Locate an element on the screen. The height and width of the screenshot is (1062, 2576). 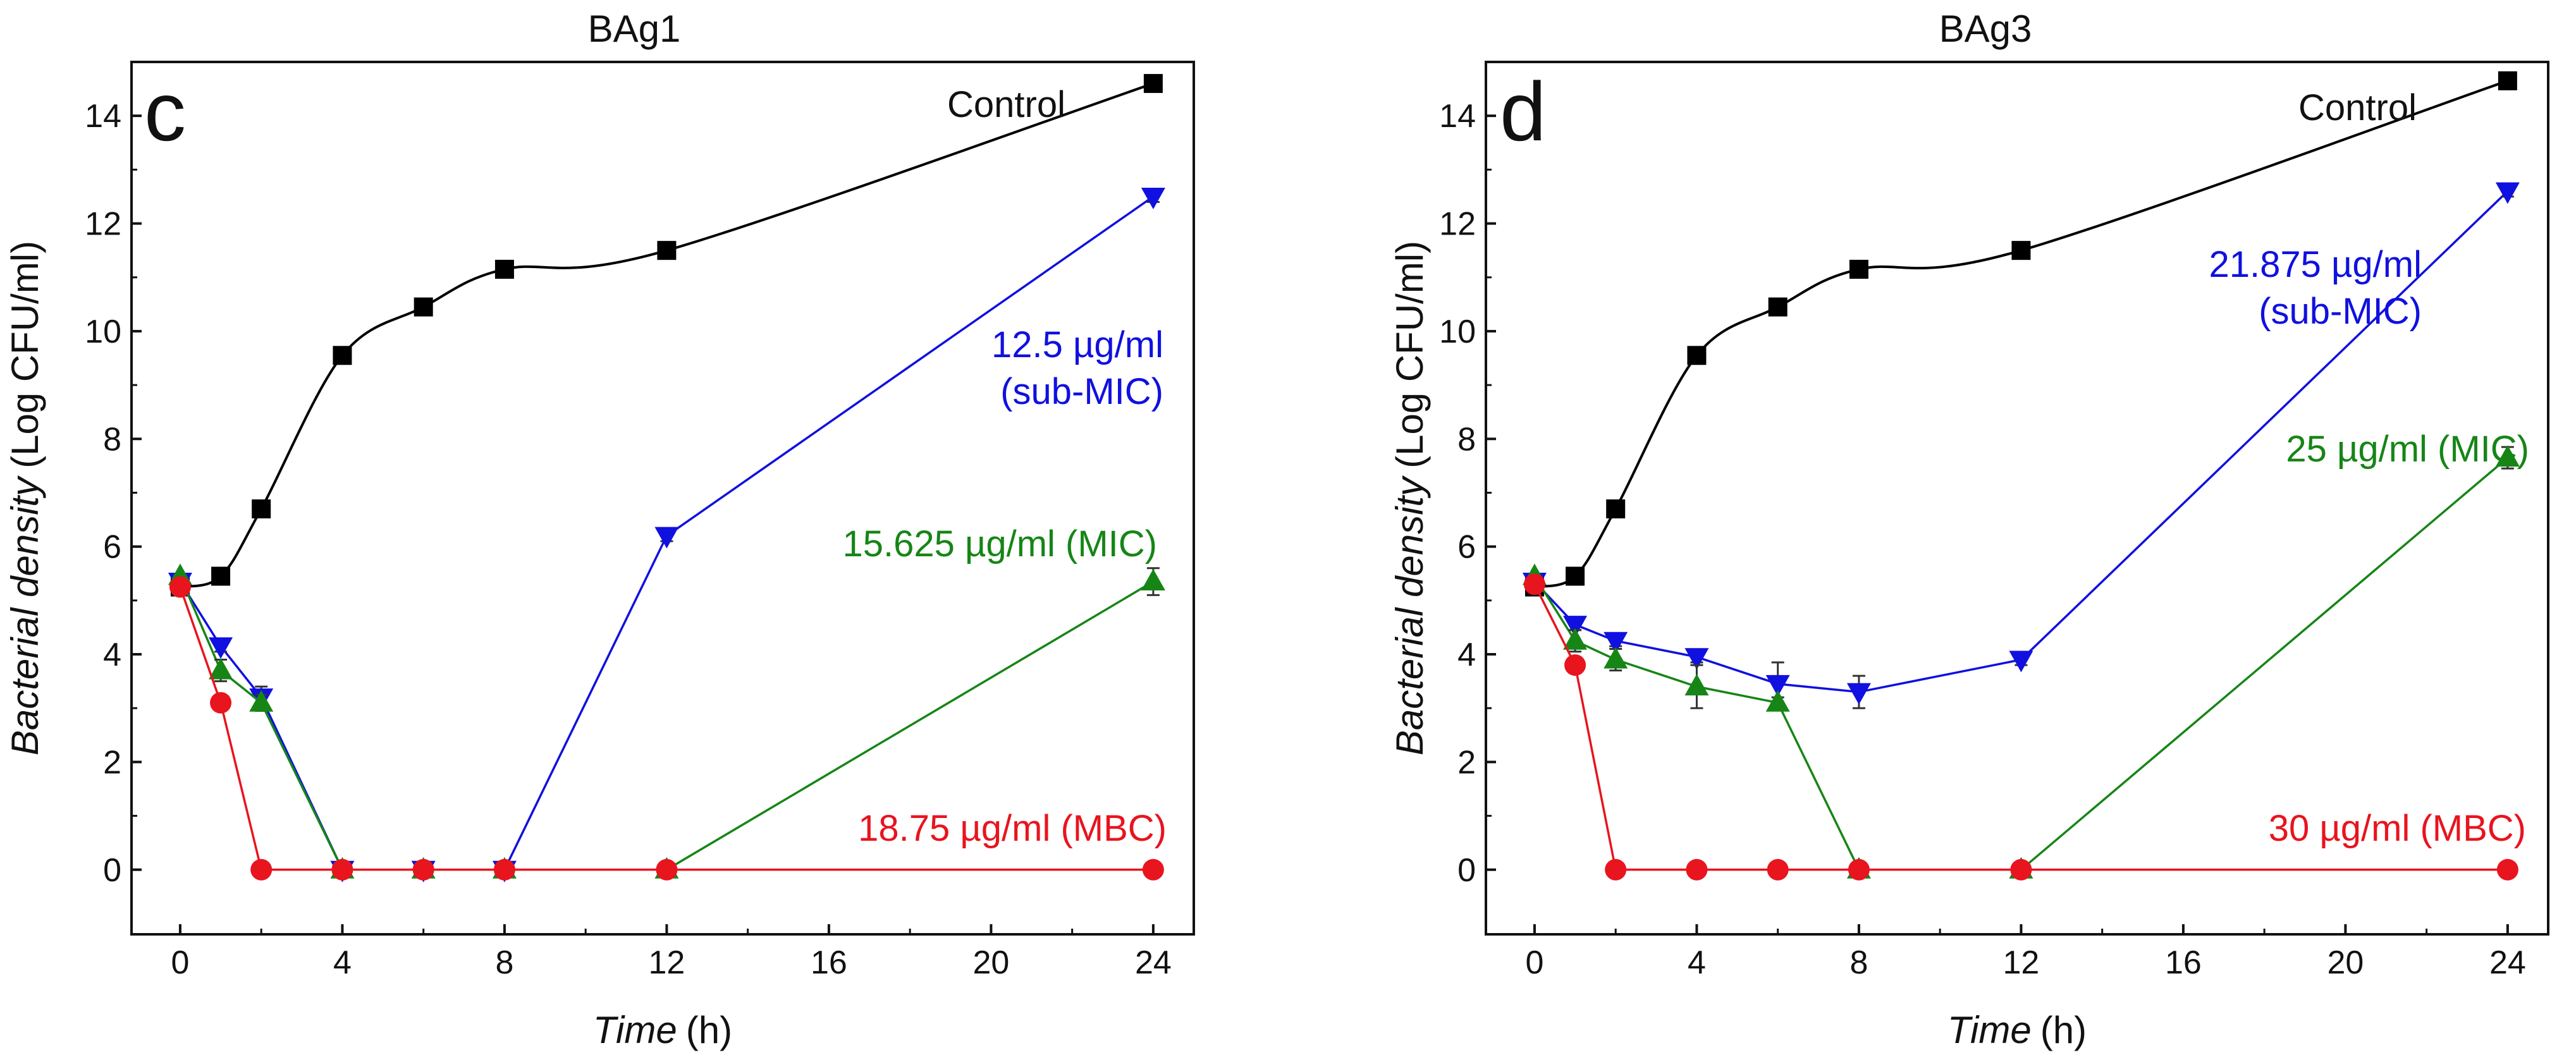
series-label-line: 12.5 µg/ml is located at coordinates (1077, 344).